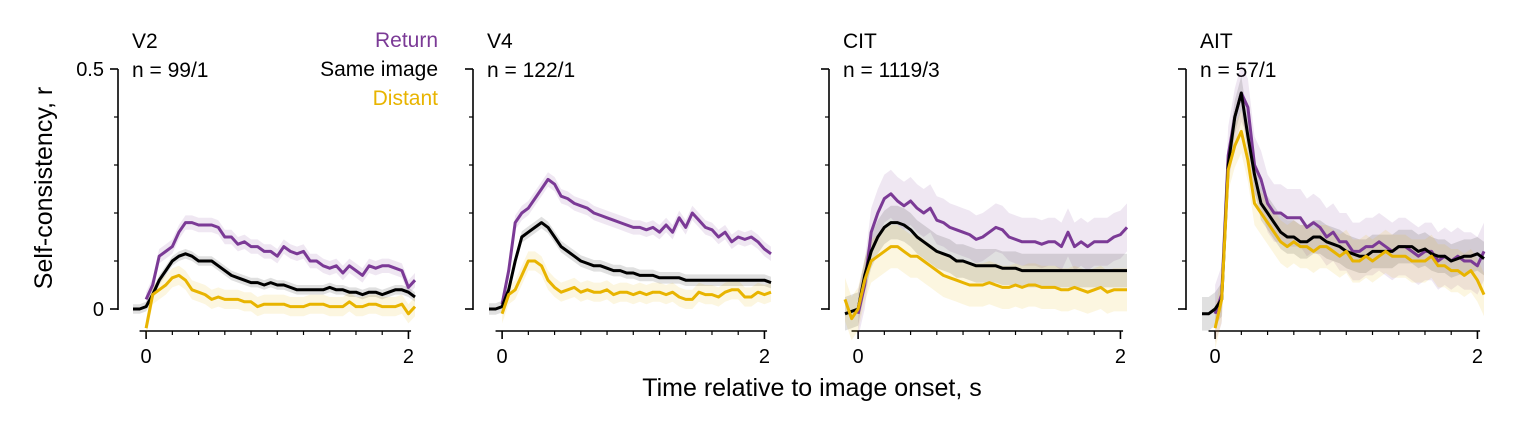  What do you see at coordinates (858, 357) in the screenshot?
I see `x-tick-label-cit-0: 0` at bounding box center [858, 357].